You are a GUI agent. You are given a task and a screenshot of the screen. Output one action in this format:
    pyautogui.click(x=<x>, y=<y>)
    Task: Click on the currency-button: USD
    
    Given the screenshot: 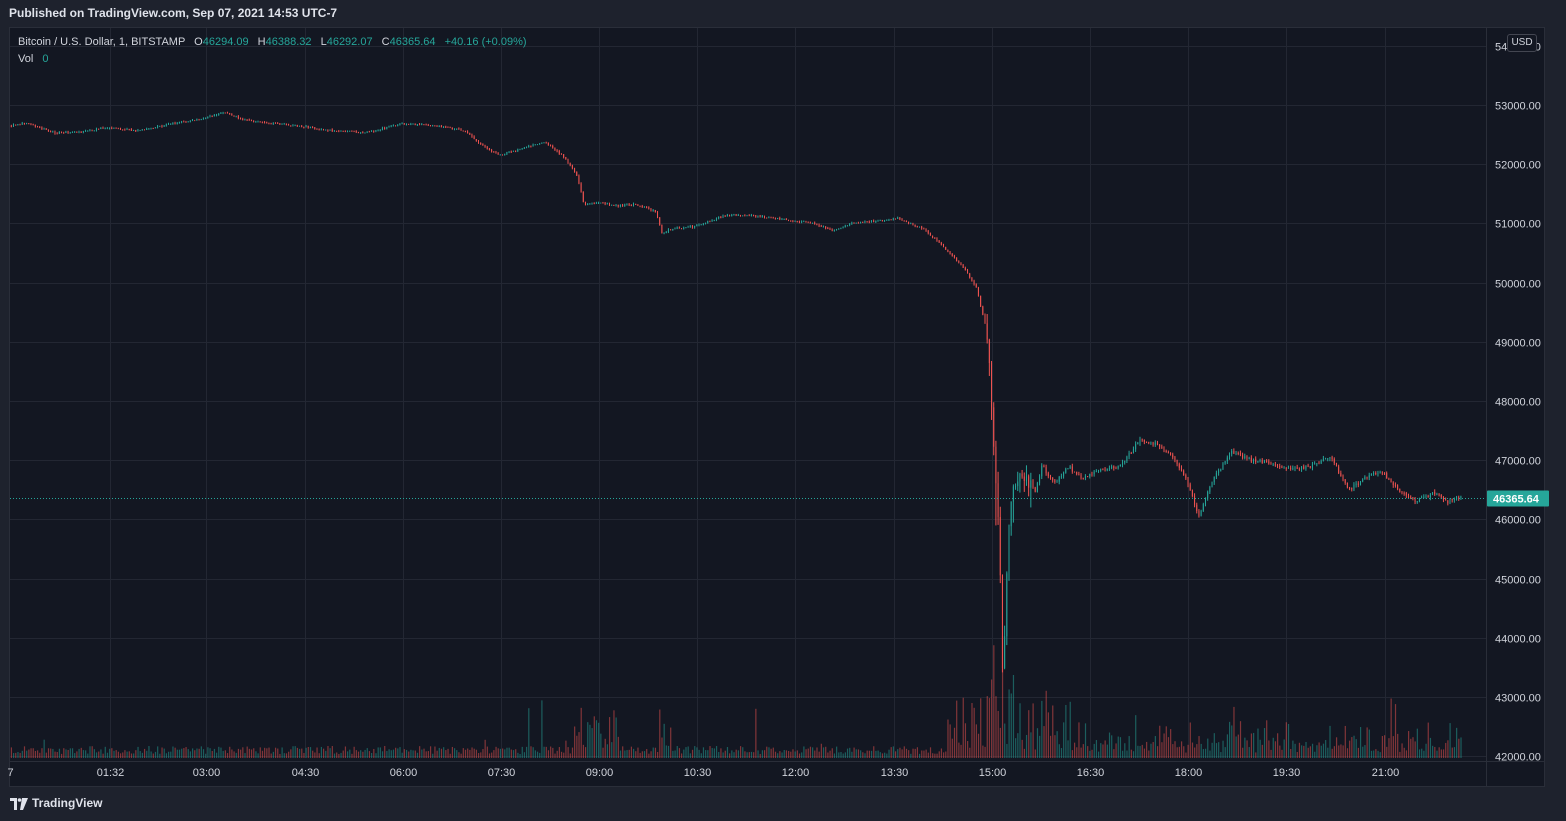 What is the action you would take?
    pyautogui.click(x=1522, y=43)
    